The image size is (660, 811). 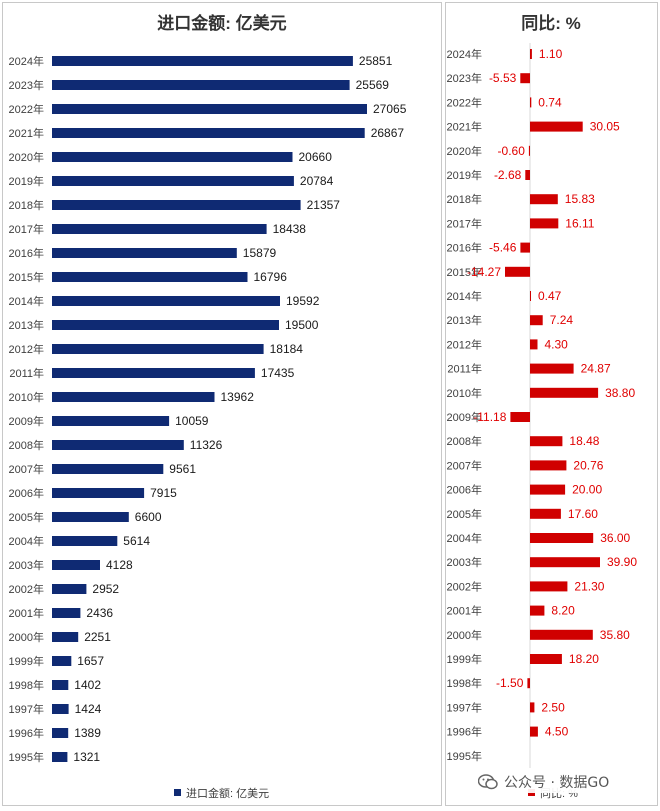 I want to click on yoy-bar-2003年, so click(x=565, y=562).